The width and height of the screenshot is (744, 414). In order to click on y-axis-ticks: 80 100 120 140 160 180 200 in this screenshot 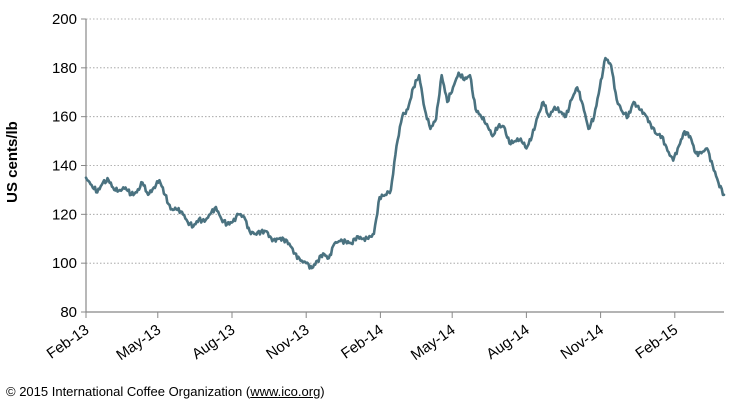, I will do `click(69, 166)`.